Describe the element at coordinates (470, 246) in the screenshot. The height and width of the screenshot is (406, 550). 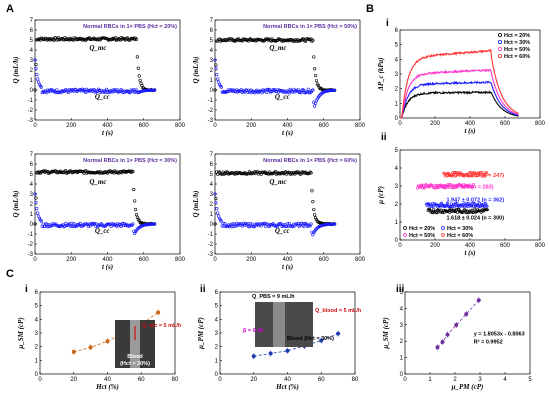
I see `x-tick-label: 400` at that location.